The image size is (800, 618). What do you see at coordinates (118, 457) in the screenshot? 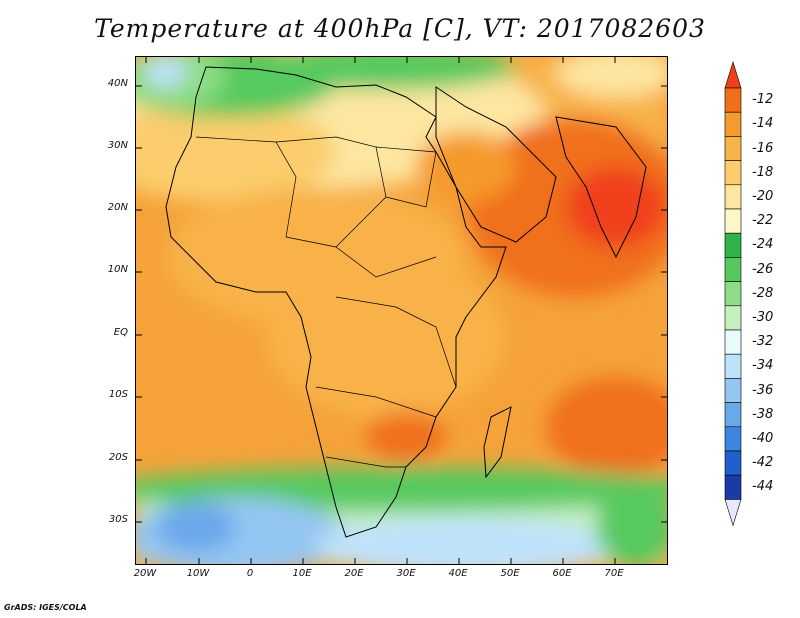
I see `lat-tick-label: 20S` at bounding box center [118, 457].